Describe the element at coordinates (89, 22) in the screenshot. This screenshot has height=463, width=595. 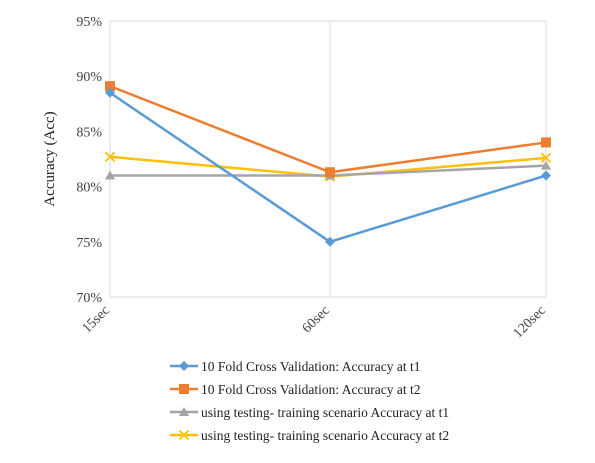
I see `y-tick-label: 95%` at that location.